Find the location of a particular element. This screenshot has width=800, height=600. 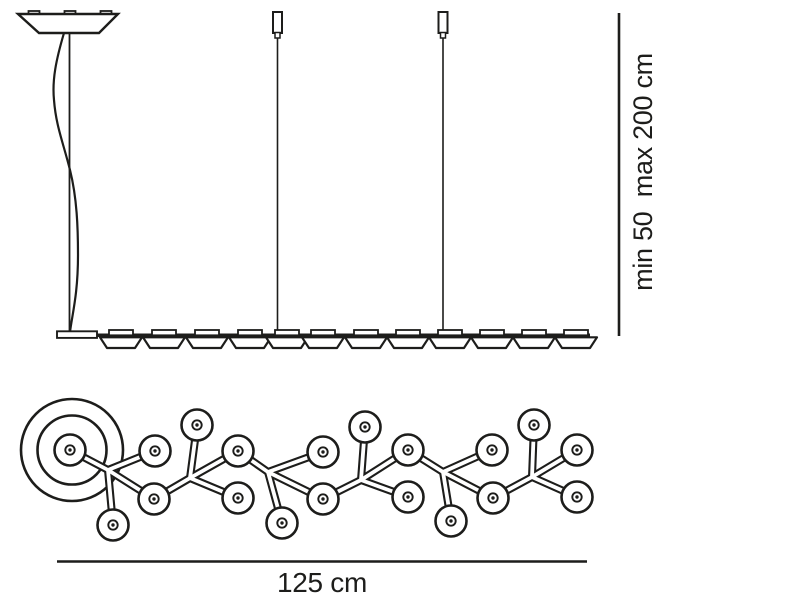

canopy-circle-top-view is located at coordinates (72, 450).